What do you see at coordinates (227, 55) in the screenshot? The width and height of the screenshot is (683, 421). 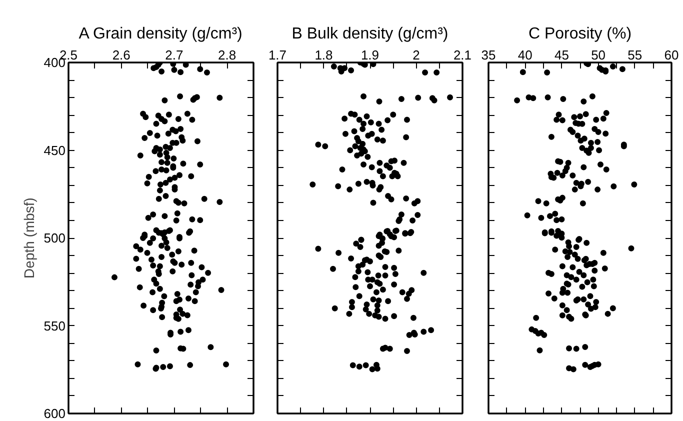 I see `x-tick-label: 2.8` at bounding box center [227, 55].